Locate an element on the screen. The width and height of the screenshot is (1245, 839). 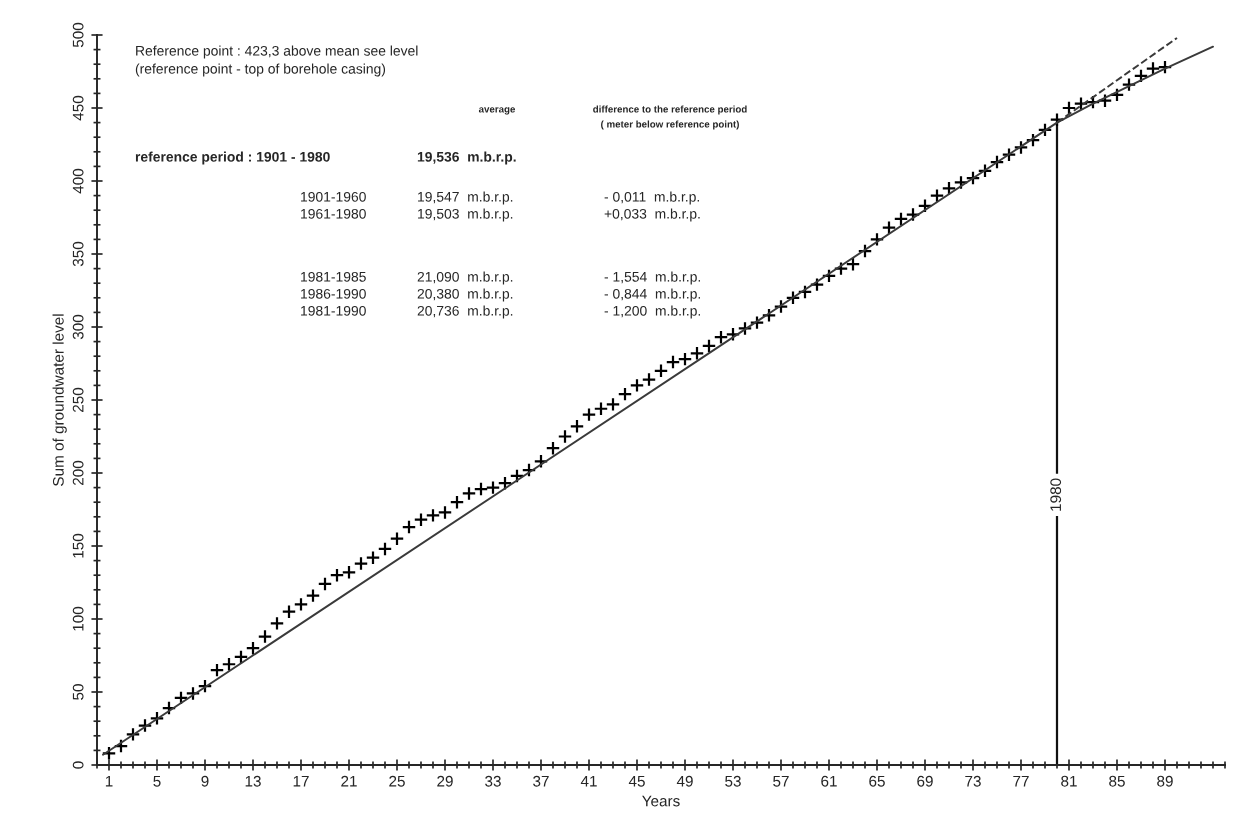
annotation: reference period : 1901 - 1980 is located at coordinates (232, 158).